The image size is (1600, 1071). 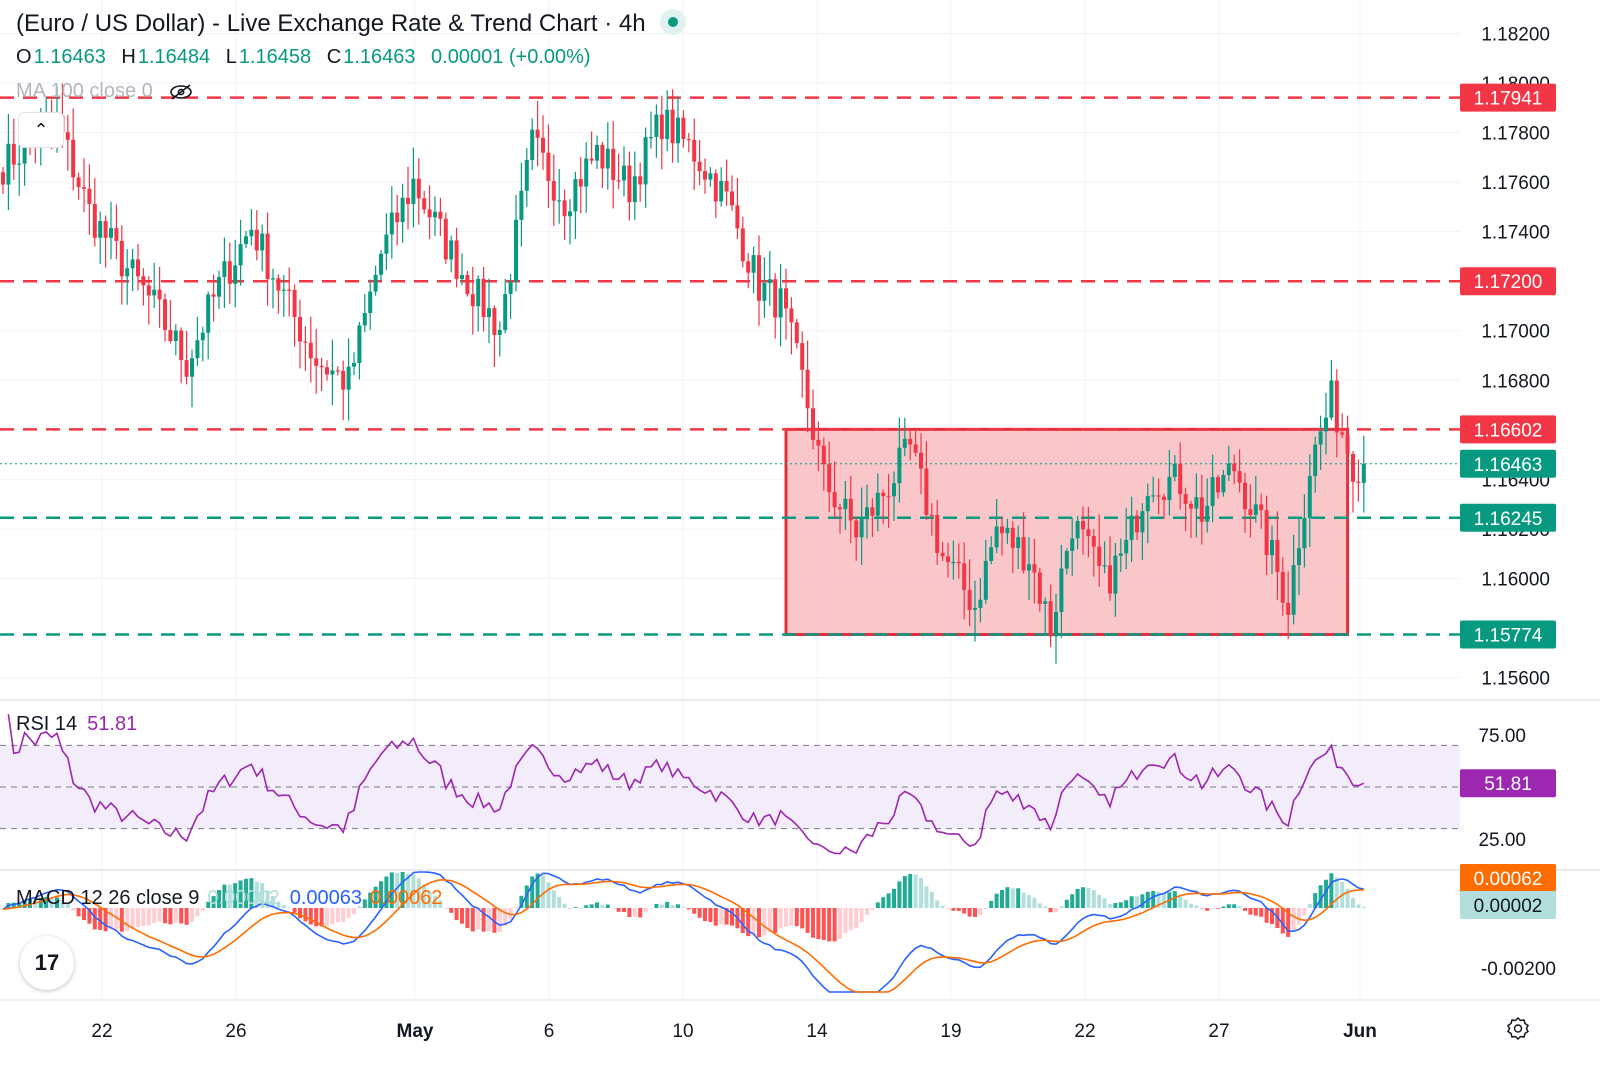 I want to click on low-label: L, so click(x=231, y=57).